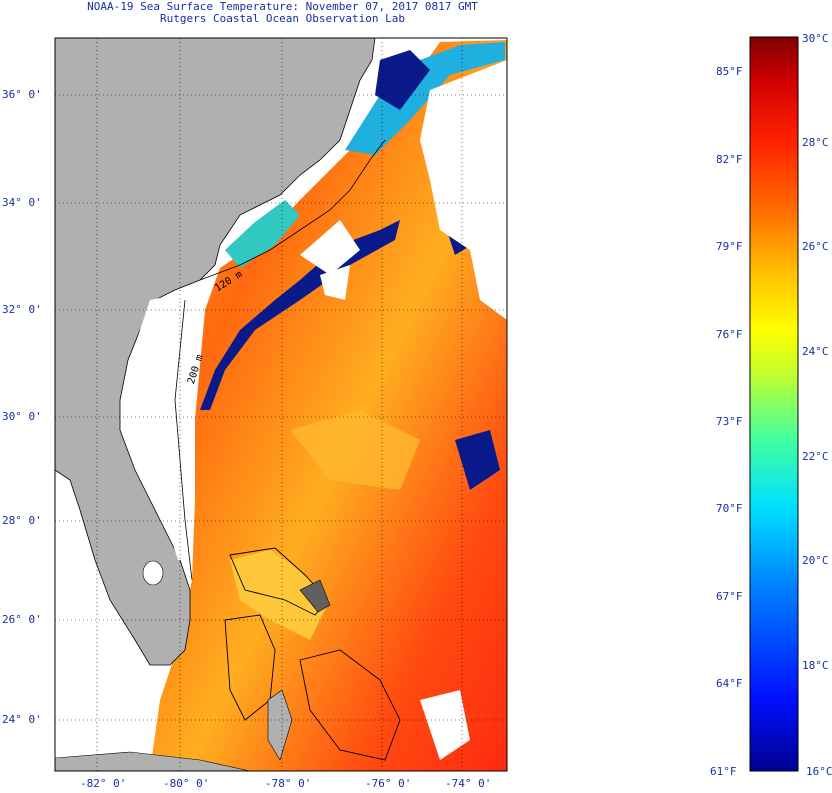  I want to click on lon-label-76: -76° 0', so click(388, 783).